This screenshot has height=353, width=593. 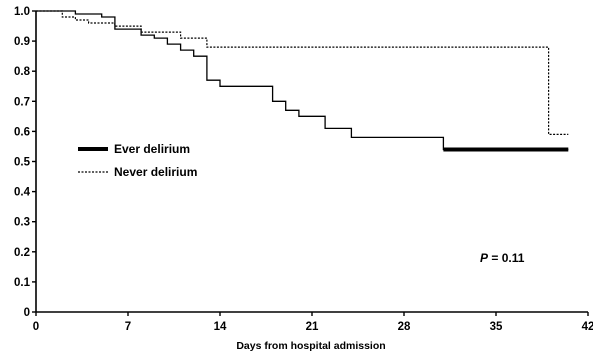 I want to click on x-tick-label: 0, so click(x=36, y=327).